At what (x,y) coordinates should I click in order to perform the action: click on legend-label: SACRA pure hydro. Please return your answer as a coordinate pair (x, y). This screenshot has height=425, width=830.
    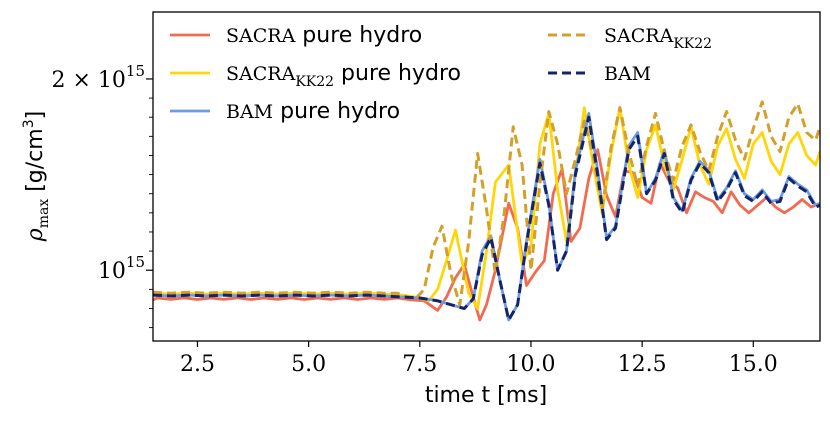
    Looking at the image, I should click on (324, 35).